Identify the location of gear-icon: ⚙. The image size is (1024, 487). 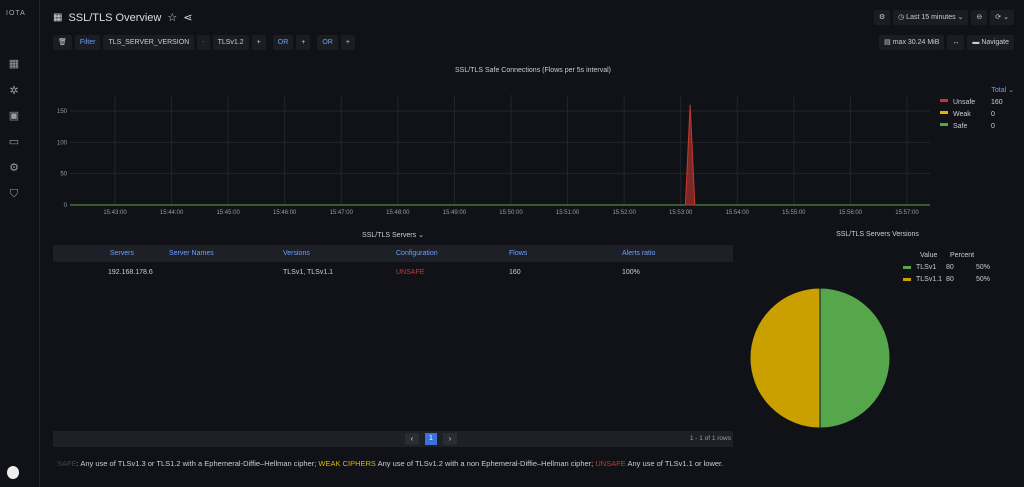
(14, 168).